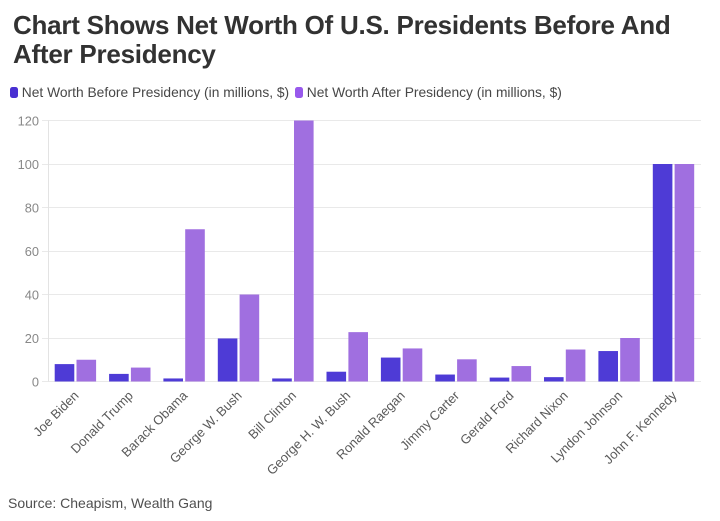 The height and width of the screenshot is (521, 720). I want to click on svg-text: 20, so click(32, 338).